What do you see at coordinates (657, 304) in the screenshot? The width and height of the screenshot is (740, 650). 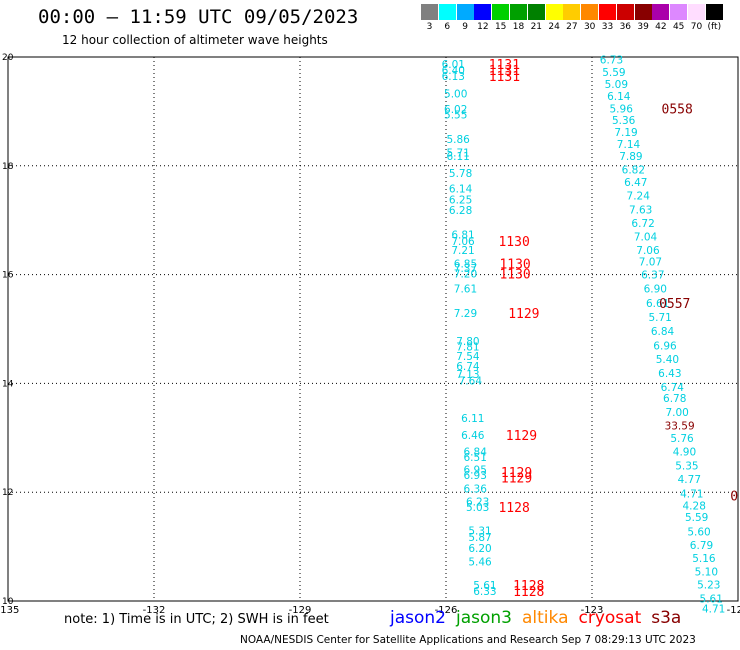 I see `swh-value: 6.61` at bounding box center [657, 304].